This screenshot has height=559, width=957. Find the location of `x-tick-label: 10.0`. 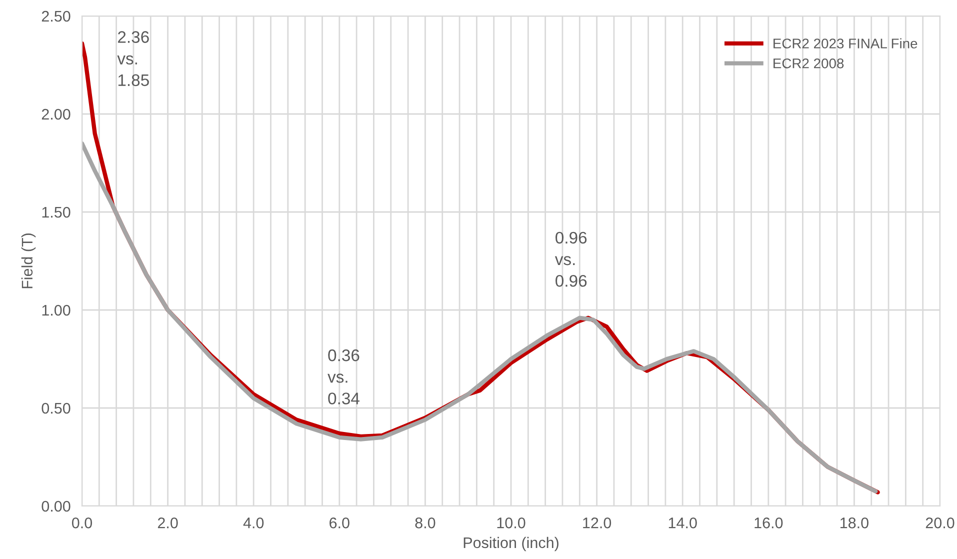

x-tick-label: 10.0 is located at coordinates (511, 523).